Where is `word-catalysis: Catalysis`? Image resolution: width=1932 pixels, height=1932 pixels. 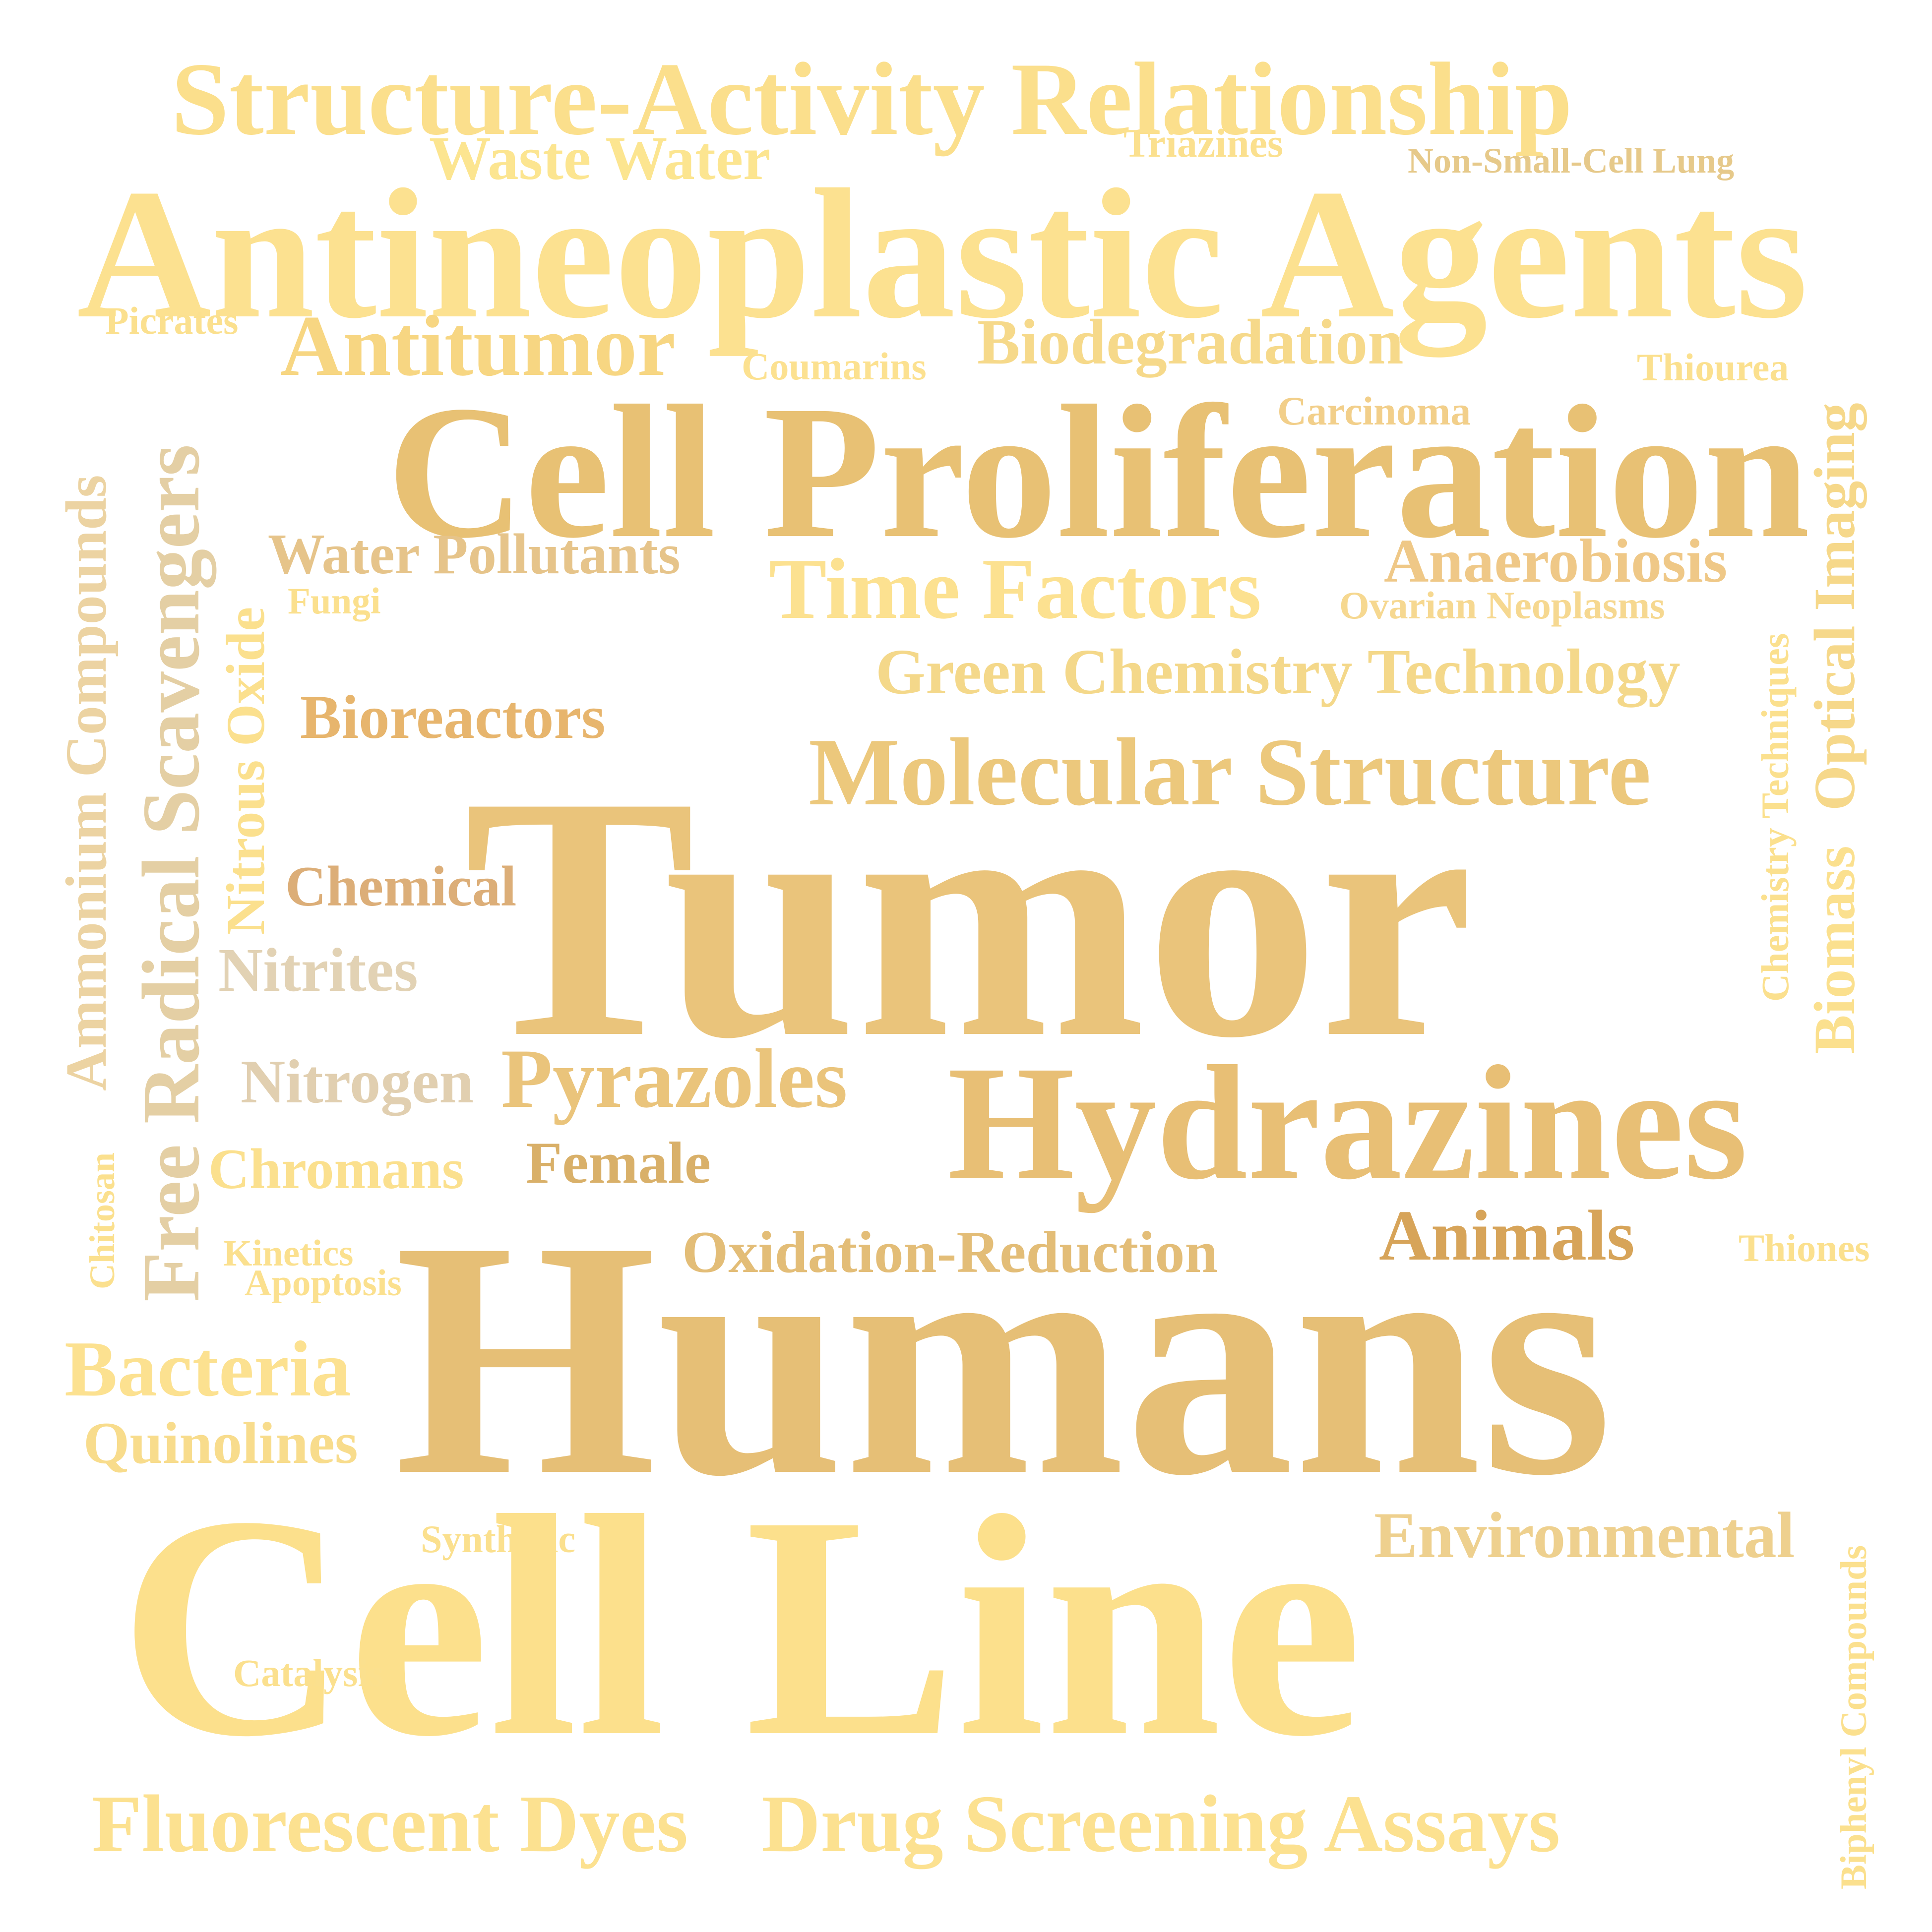
word-catalysis: Catalysis is located at coordinates (309, 1672).